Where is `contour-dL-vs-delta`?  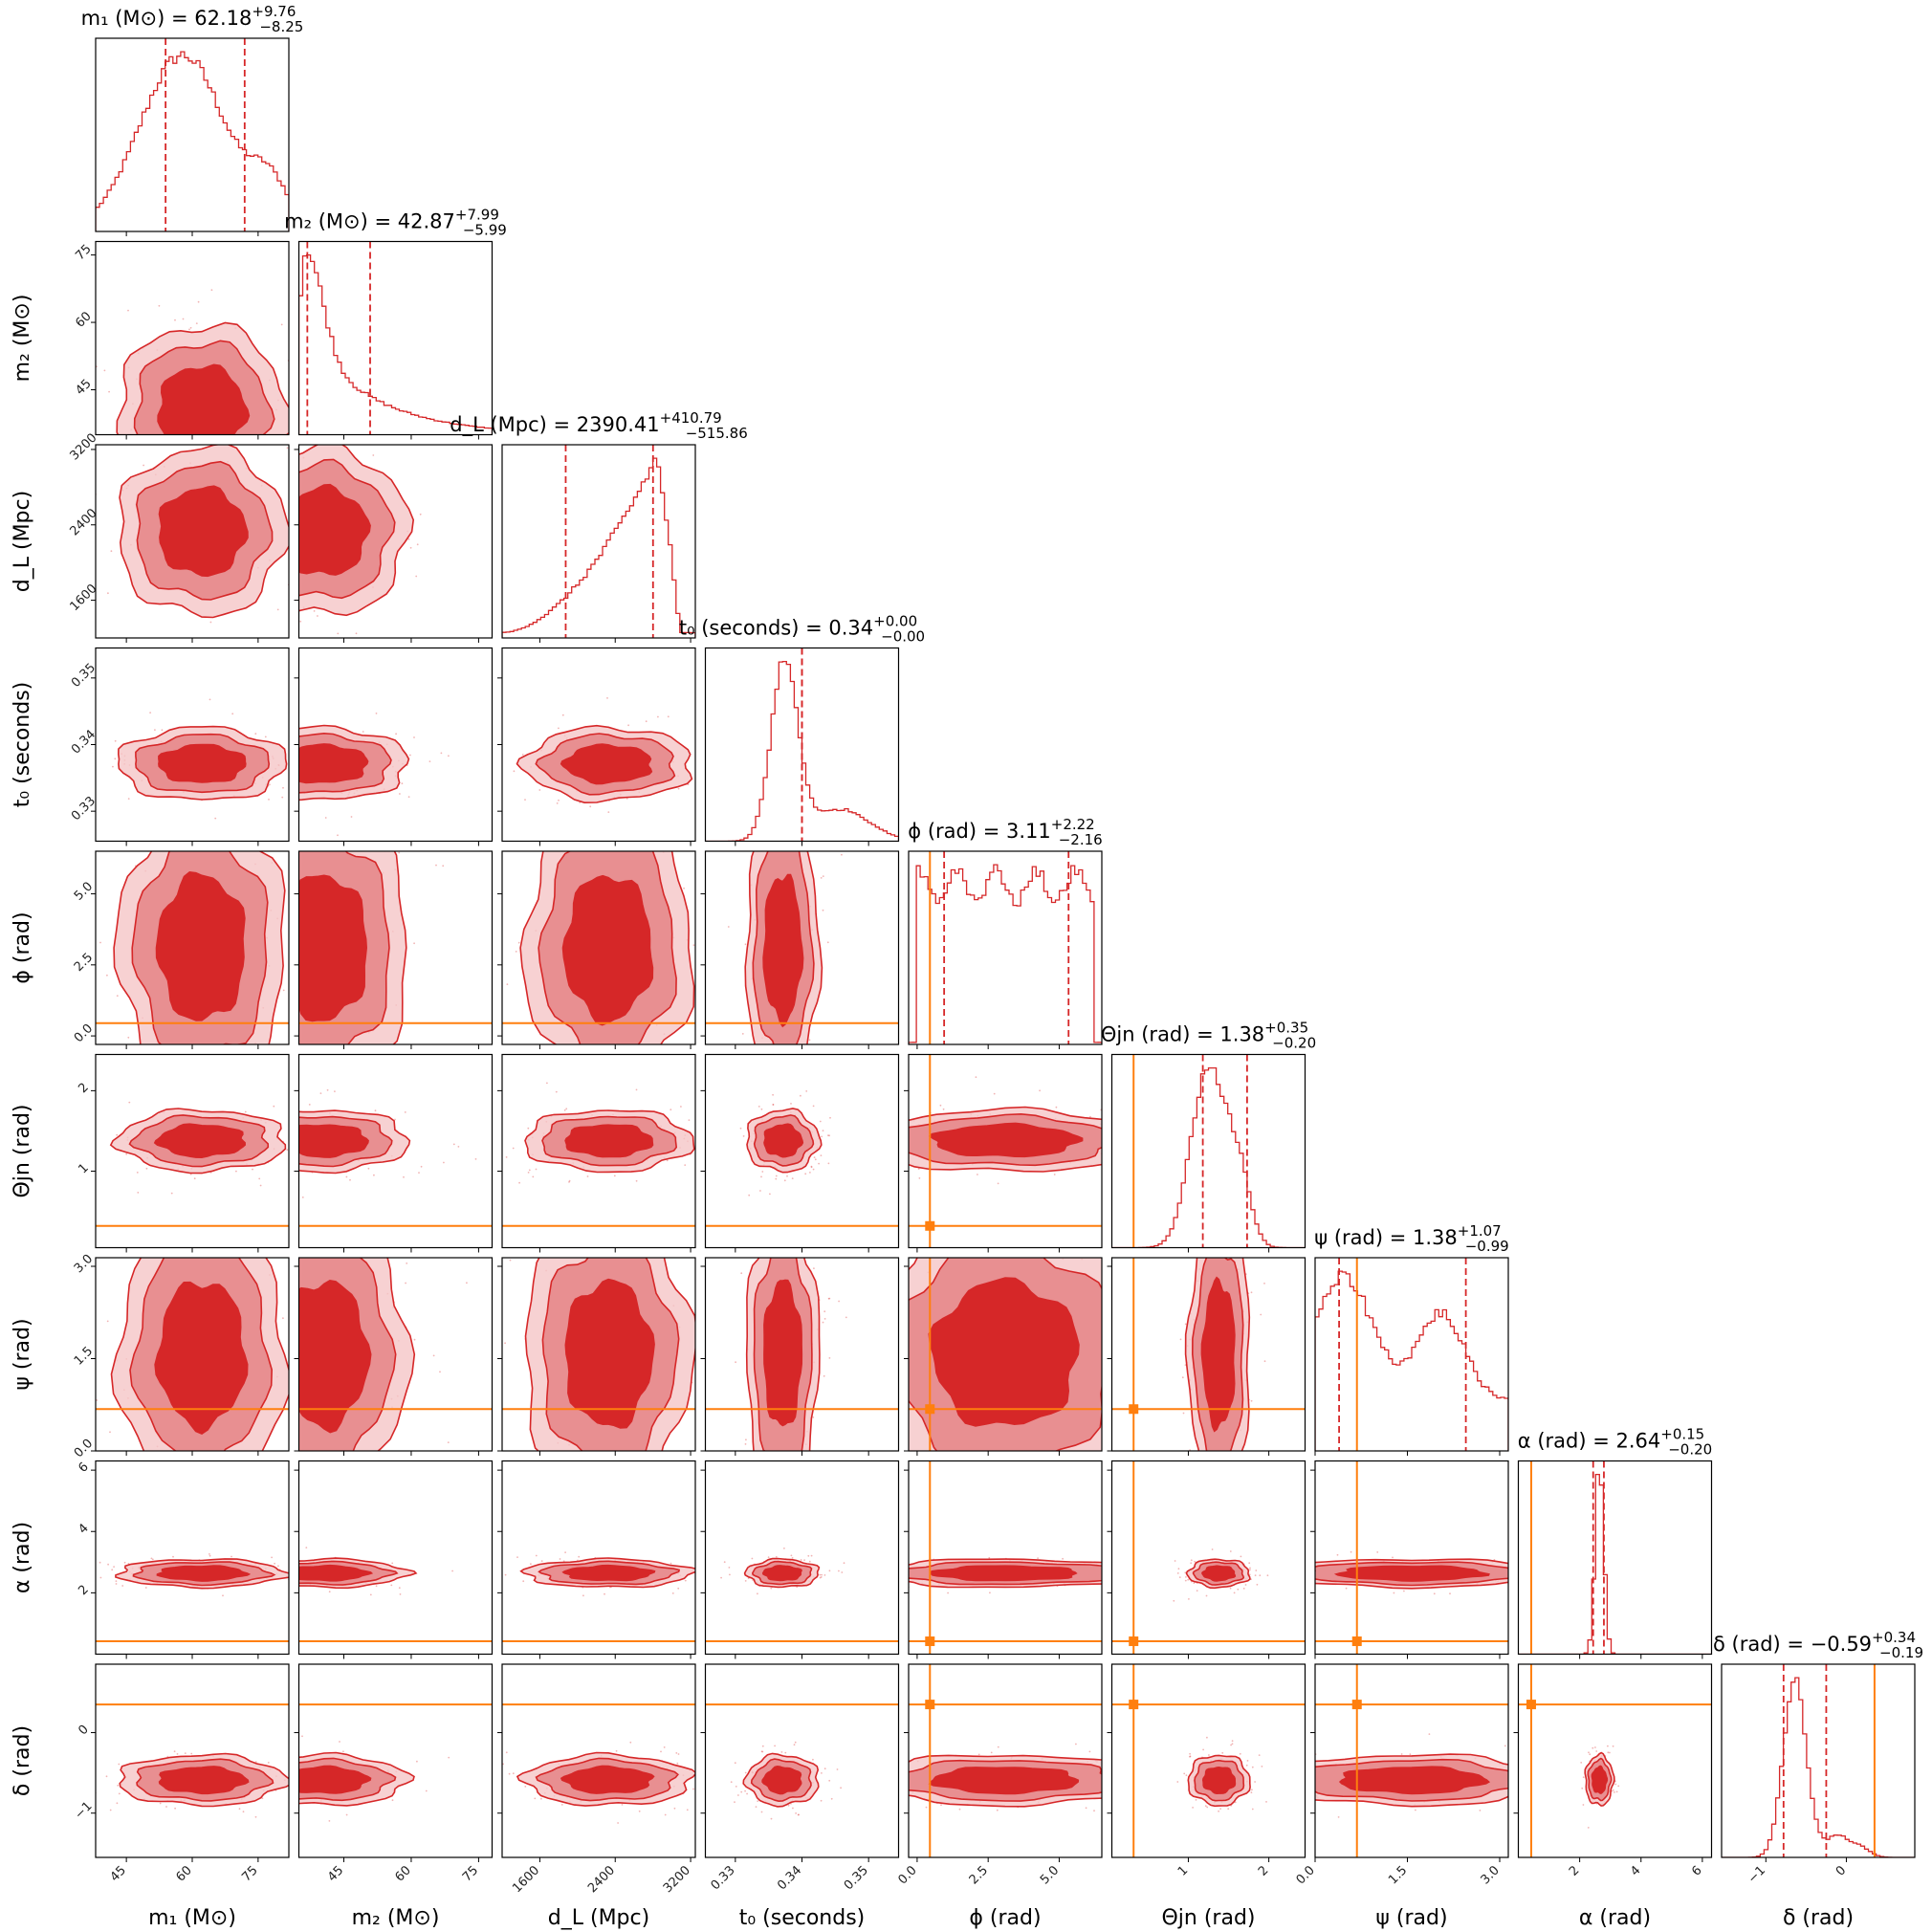 contour-dL-vs-delta is located at coordinates (599, 1762).